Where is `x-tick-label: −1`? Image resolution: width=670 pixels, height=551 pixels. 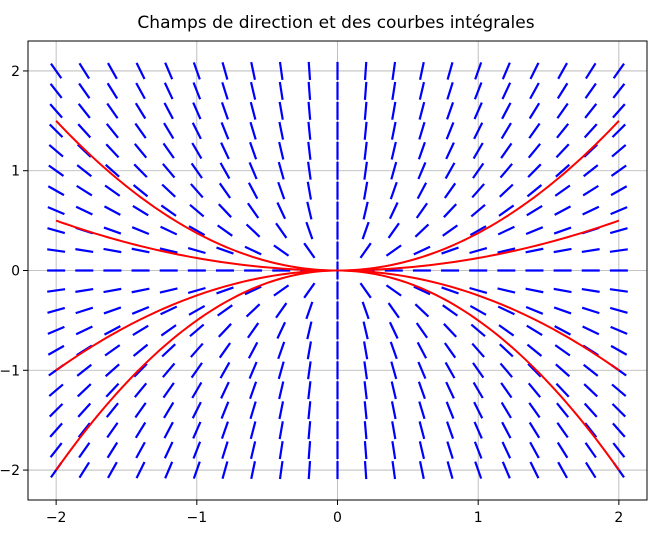
x-tick-label: −1 is located at coordinates (196, 518).